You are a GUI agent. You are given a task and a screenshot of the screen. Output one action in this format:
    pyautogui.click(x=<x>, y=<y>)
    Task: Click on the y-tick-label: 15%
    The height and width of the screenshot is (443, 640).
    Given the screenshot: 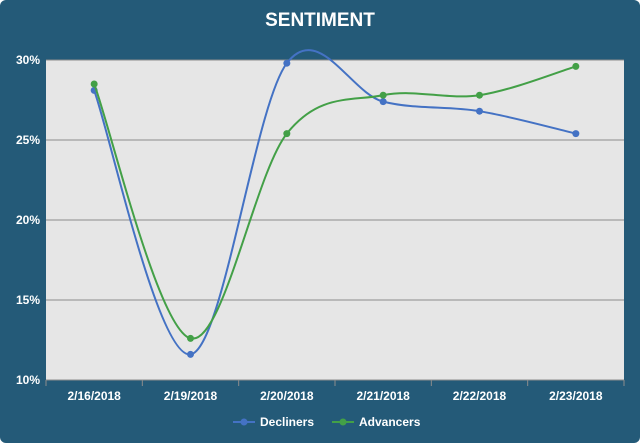 What is the action you would take?
    pyautogui.click(x=28, y=300)
    